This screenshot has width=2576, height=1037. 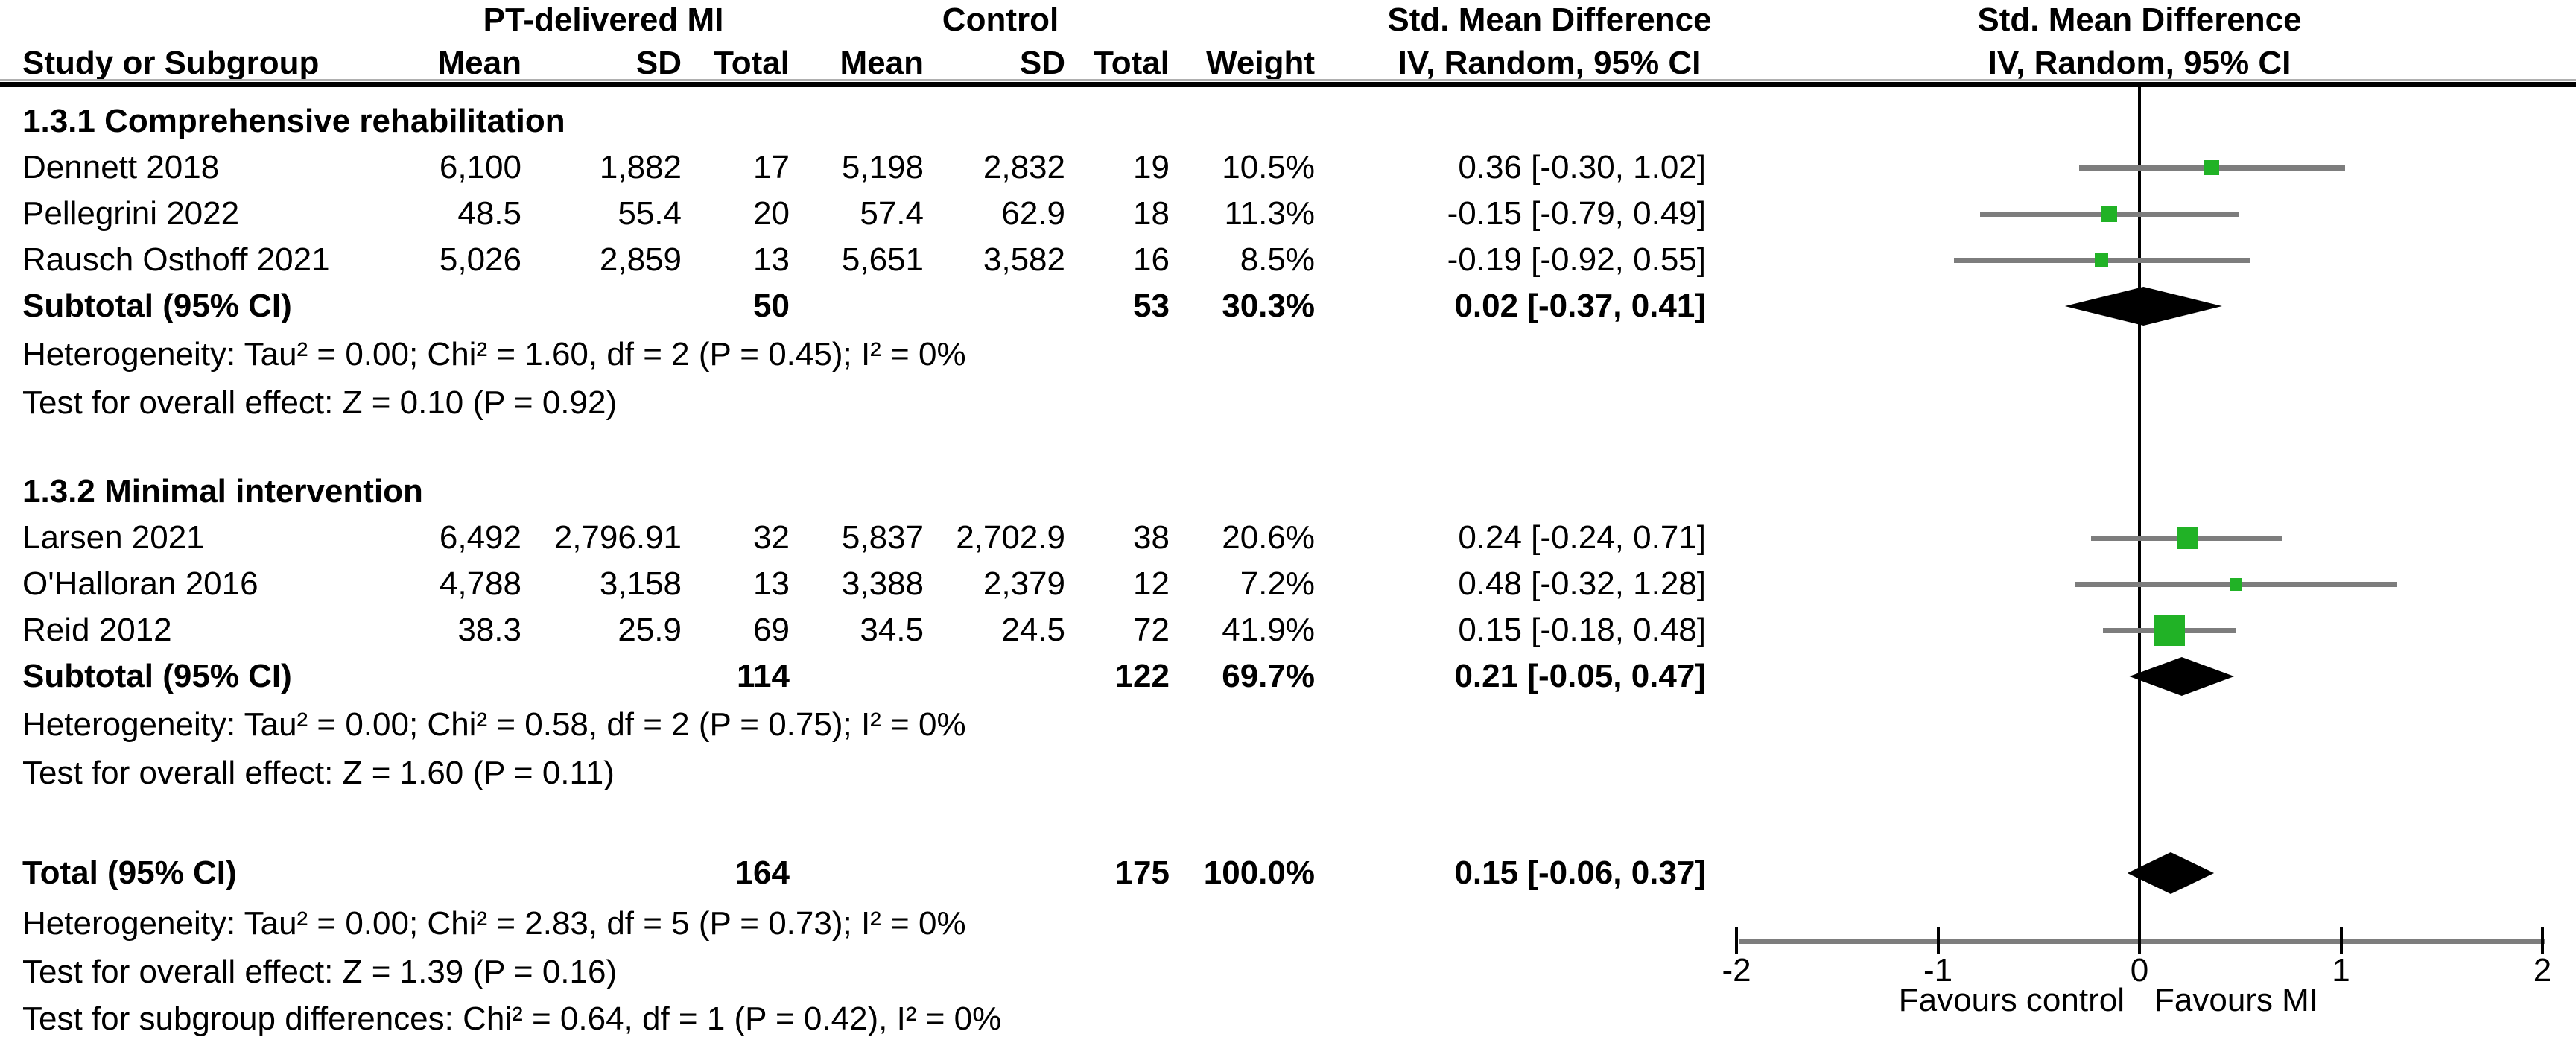 I want to click on col-header-sd-2: SD, so click(x=1042, y=63).